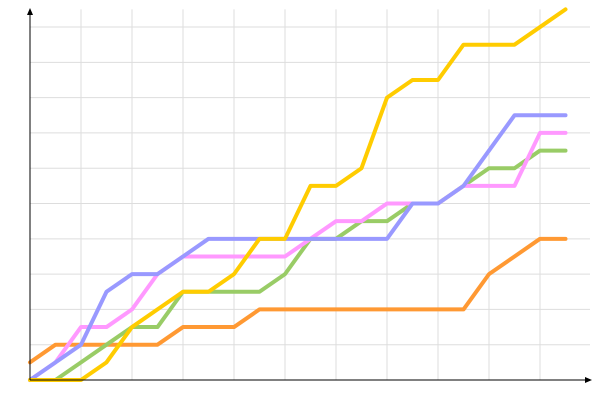 This screenshot has width=600, height=400. What do you see at coordinates (588, 380) in the screenshot?
I see `x-axis-arrow` at bounding box center [588, 380].